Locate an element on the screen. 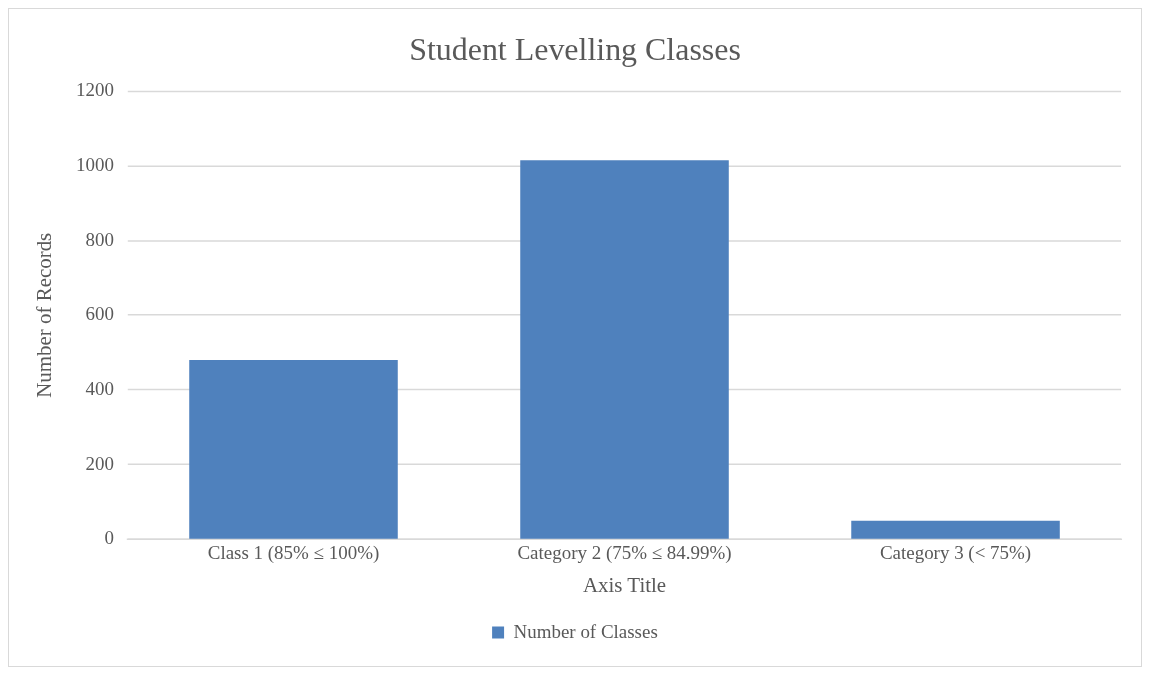  y-tick-label: 800 is located at coordinates (100, 239).